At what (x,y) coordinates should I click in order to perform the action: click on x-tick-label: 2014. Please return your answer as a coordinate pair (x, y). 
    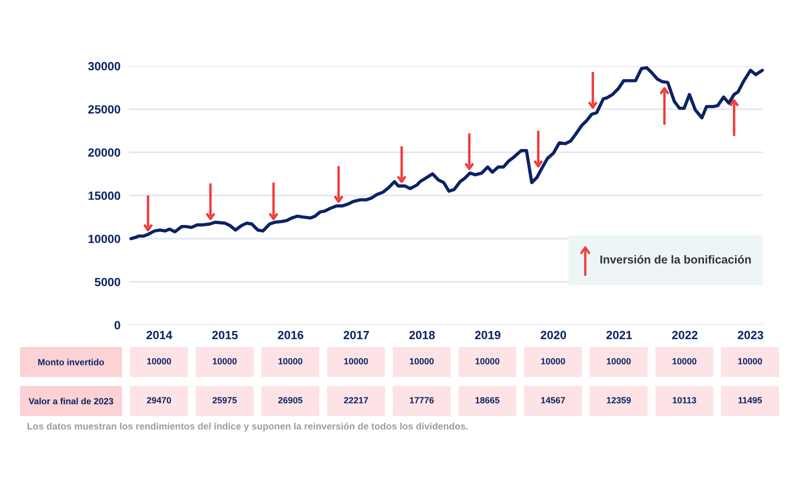
    Looking at the image, I should click on (159, 335).